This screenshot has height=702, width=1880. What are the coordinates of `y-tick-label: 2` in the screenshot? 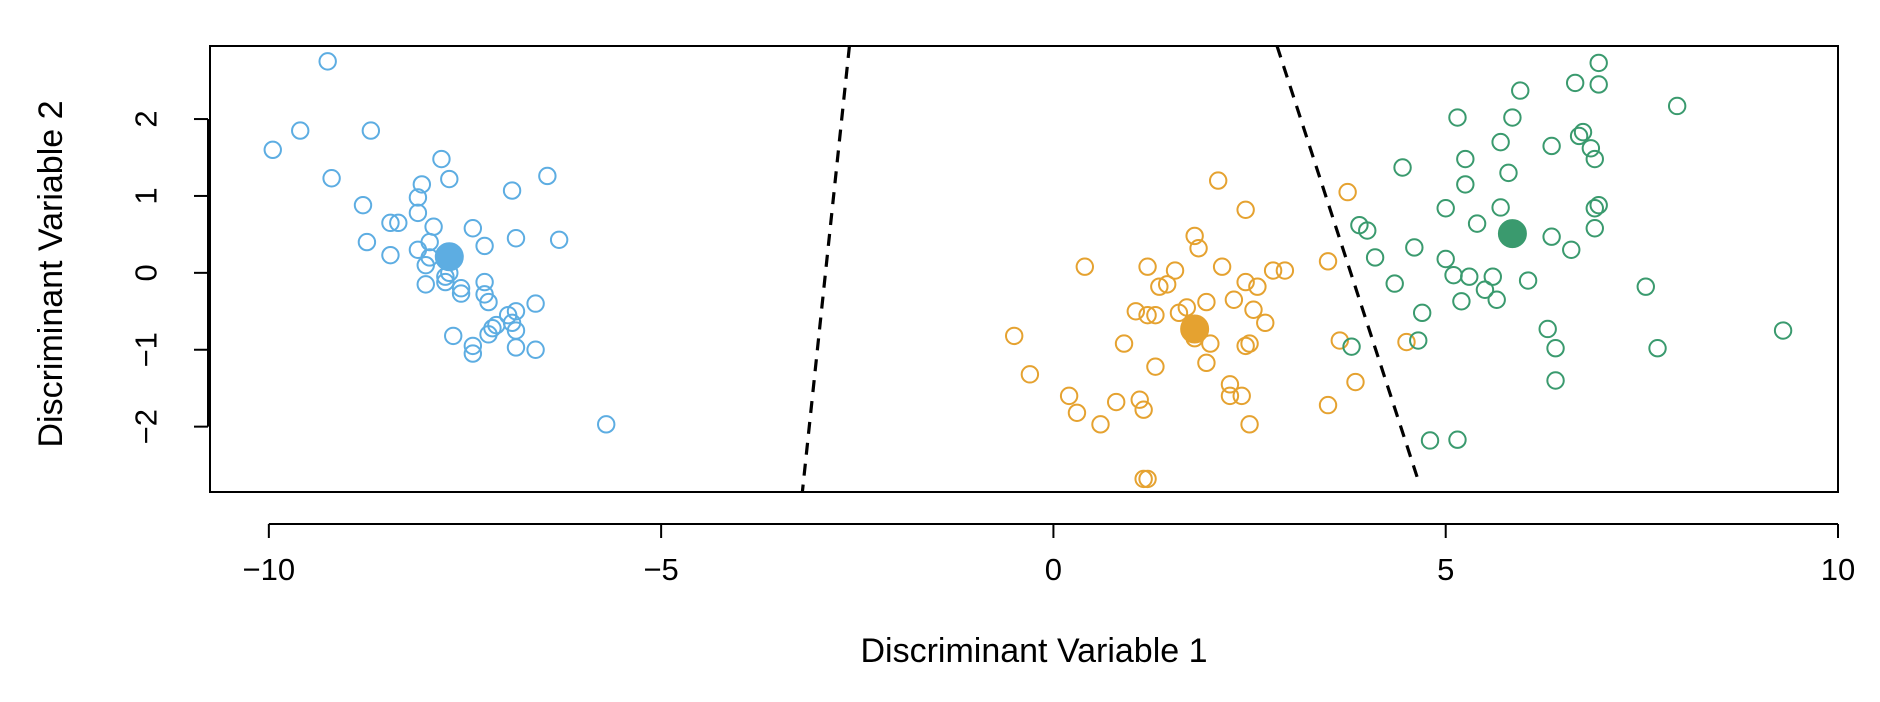 It's located at (146, 118).